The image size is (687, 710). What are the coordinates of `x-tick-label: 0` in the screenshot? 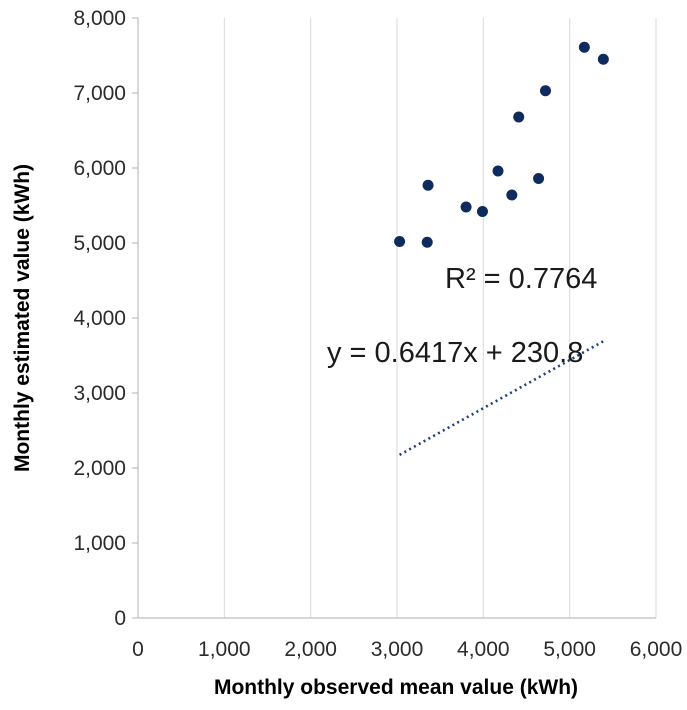 It's located at (138, 649).